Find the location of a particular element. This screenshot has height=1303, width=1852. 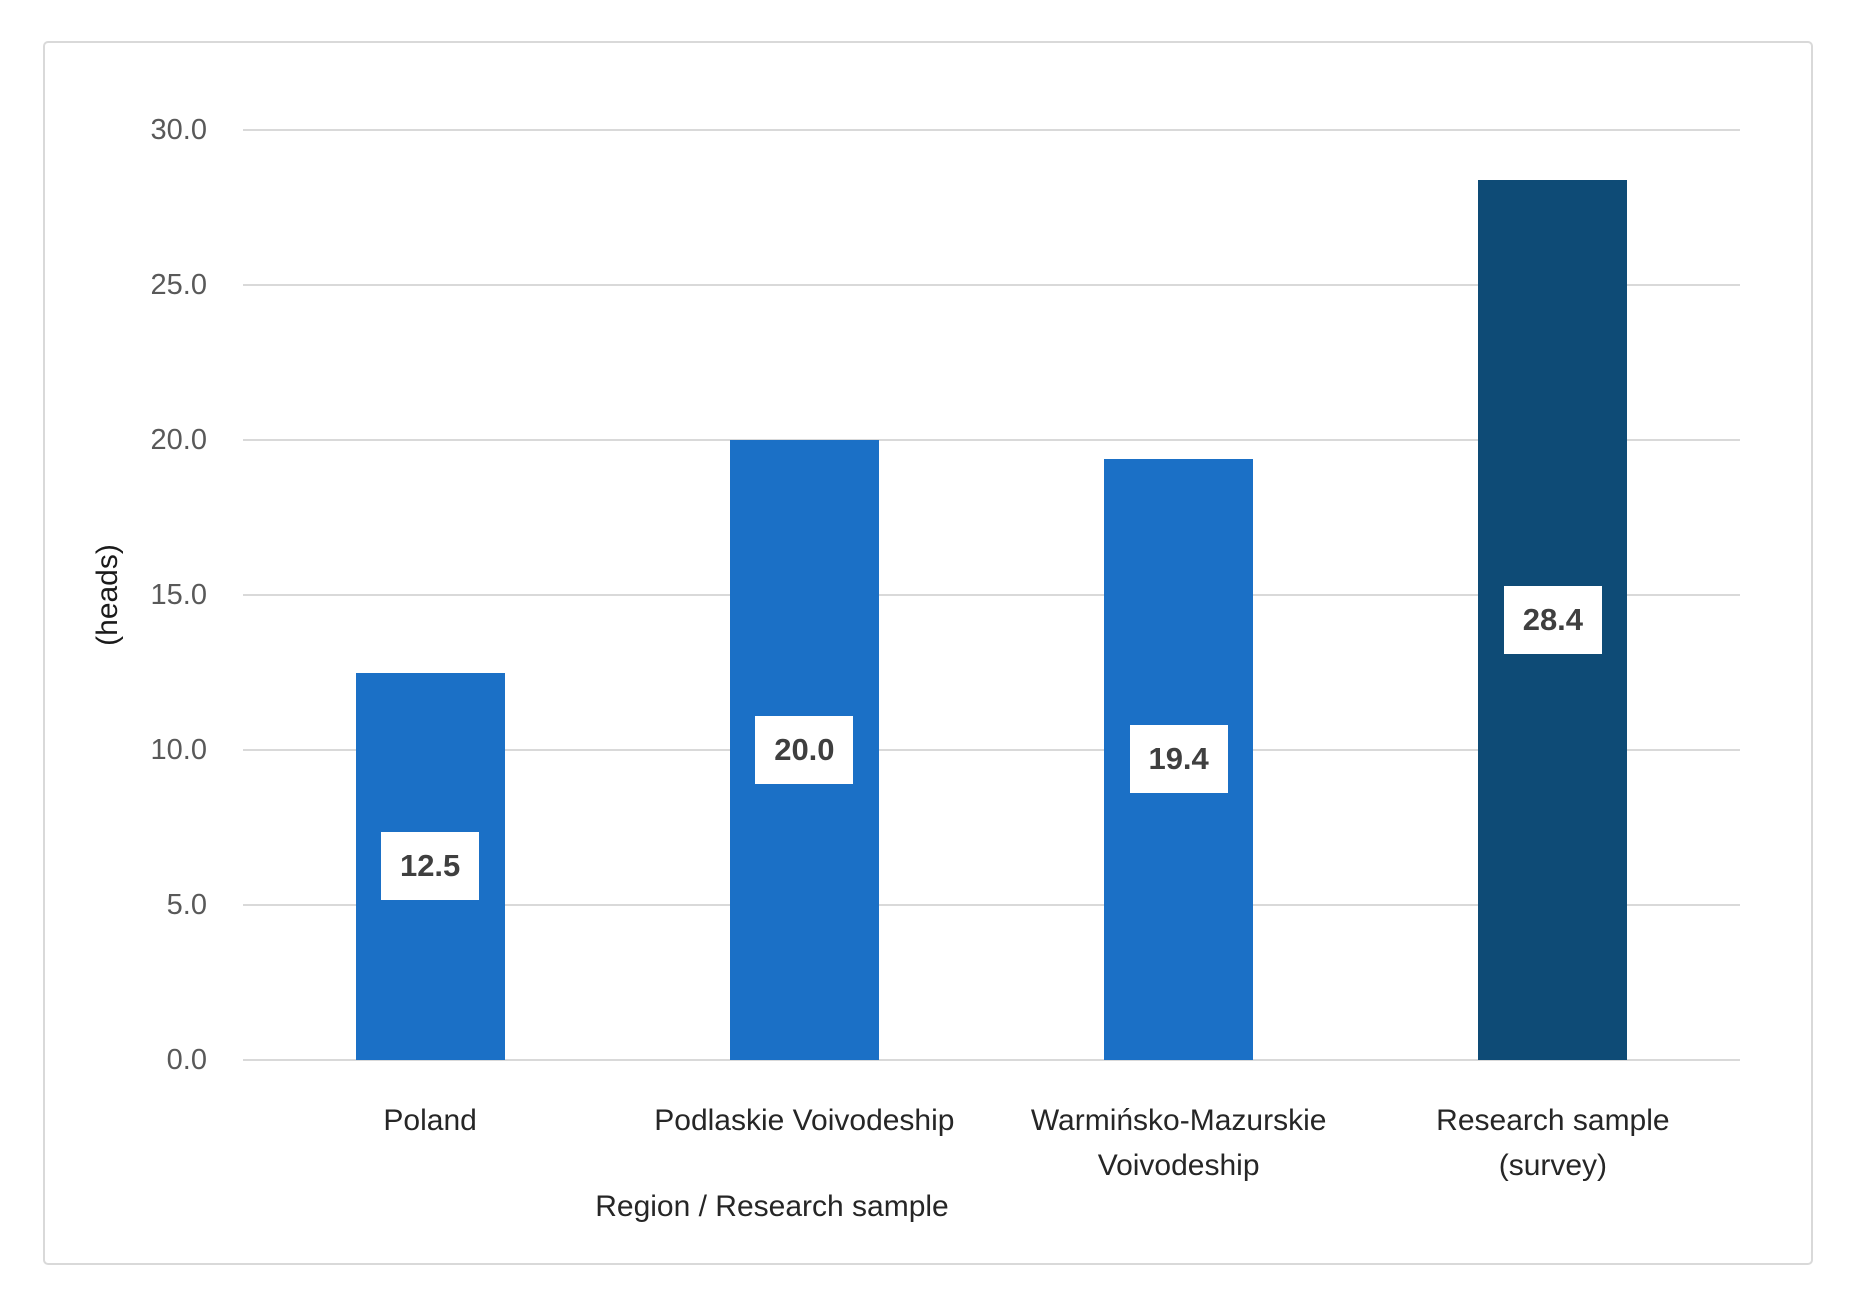

data-label: 20.0 is located at coordinates (804, 750).